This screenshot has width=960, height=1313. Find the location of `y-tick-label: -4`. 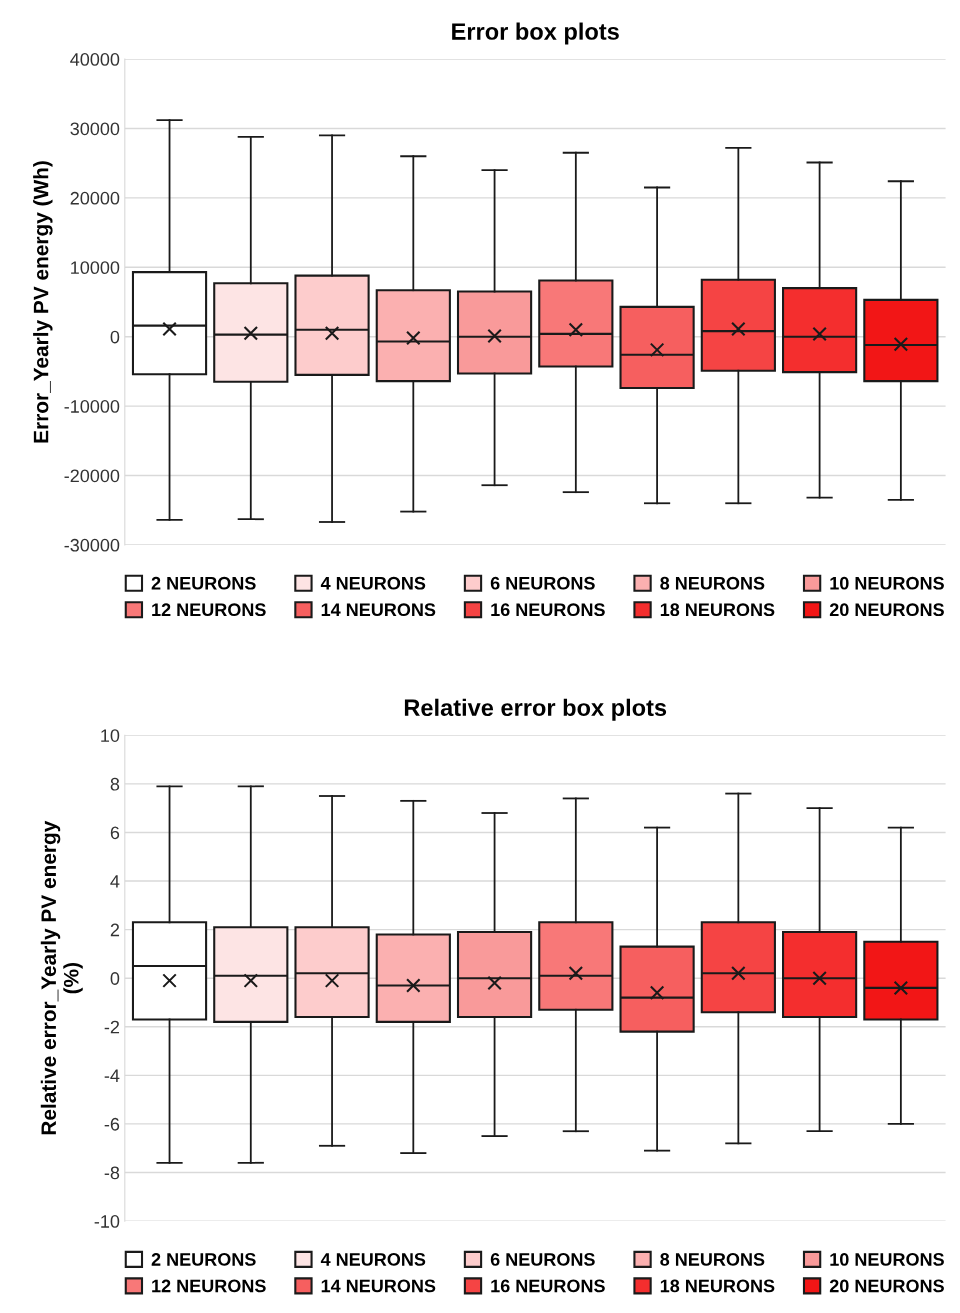

y-tick-label: -4 is located at coordinates (112, 1075).